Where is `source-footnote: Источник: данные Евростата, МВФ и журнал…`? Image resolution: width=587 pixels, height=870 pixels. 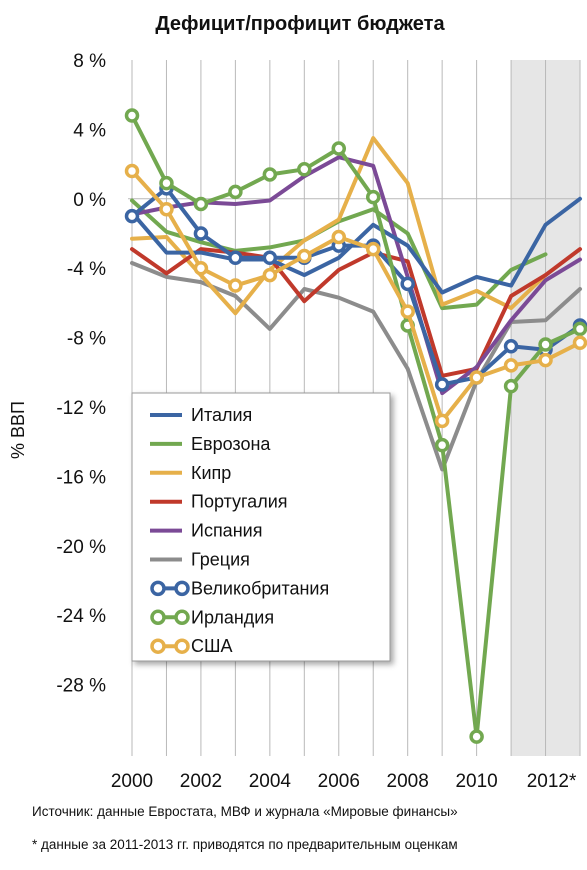 source-footnote: Источник: данные Евростата, МВФ и журнал… is located at coordinates (245, 811).